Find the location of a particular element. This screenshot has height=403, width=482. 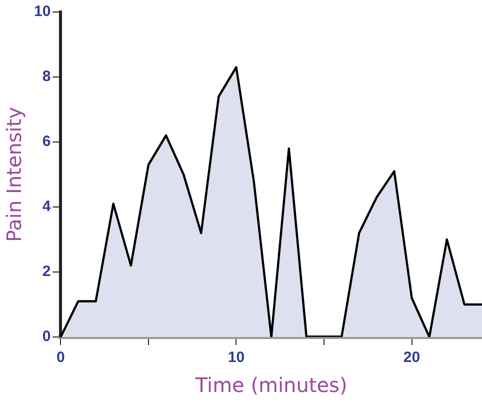

y-tick-label: 6 is located at coordinates (46, 141).